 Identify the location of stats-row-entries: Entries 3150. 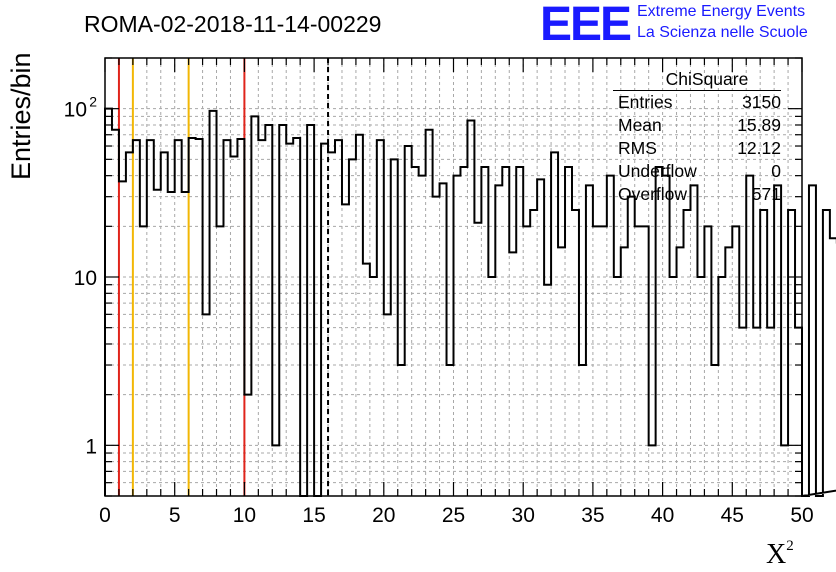
(699, 102).